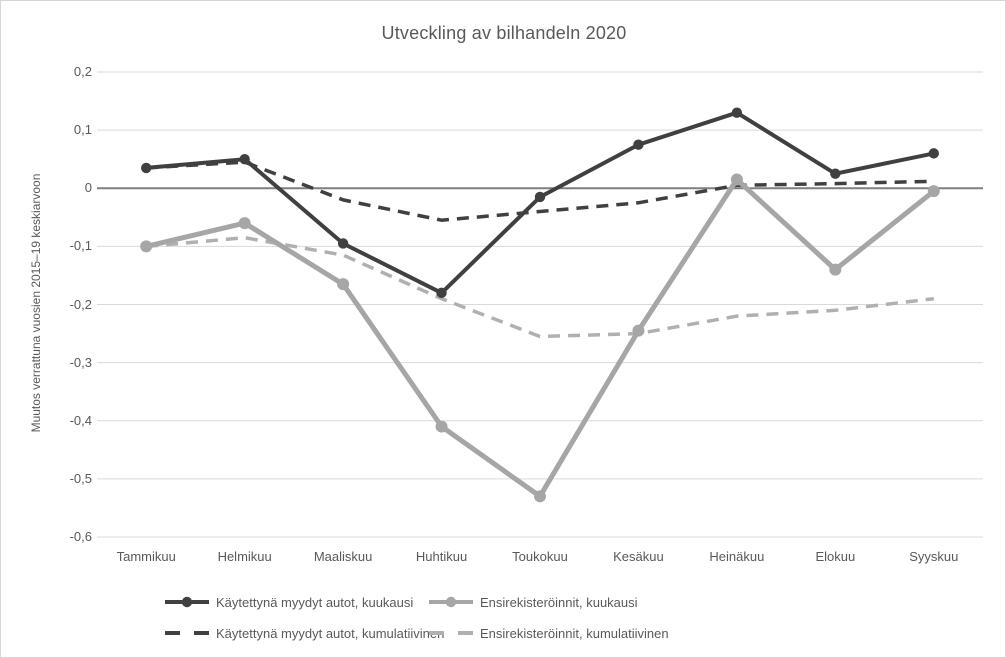  What do you see at coordinates (441, 556) in the screenshot?
I see `x-tick-label: Huhtikuu` at bounding box center [441, 556].